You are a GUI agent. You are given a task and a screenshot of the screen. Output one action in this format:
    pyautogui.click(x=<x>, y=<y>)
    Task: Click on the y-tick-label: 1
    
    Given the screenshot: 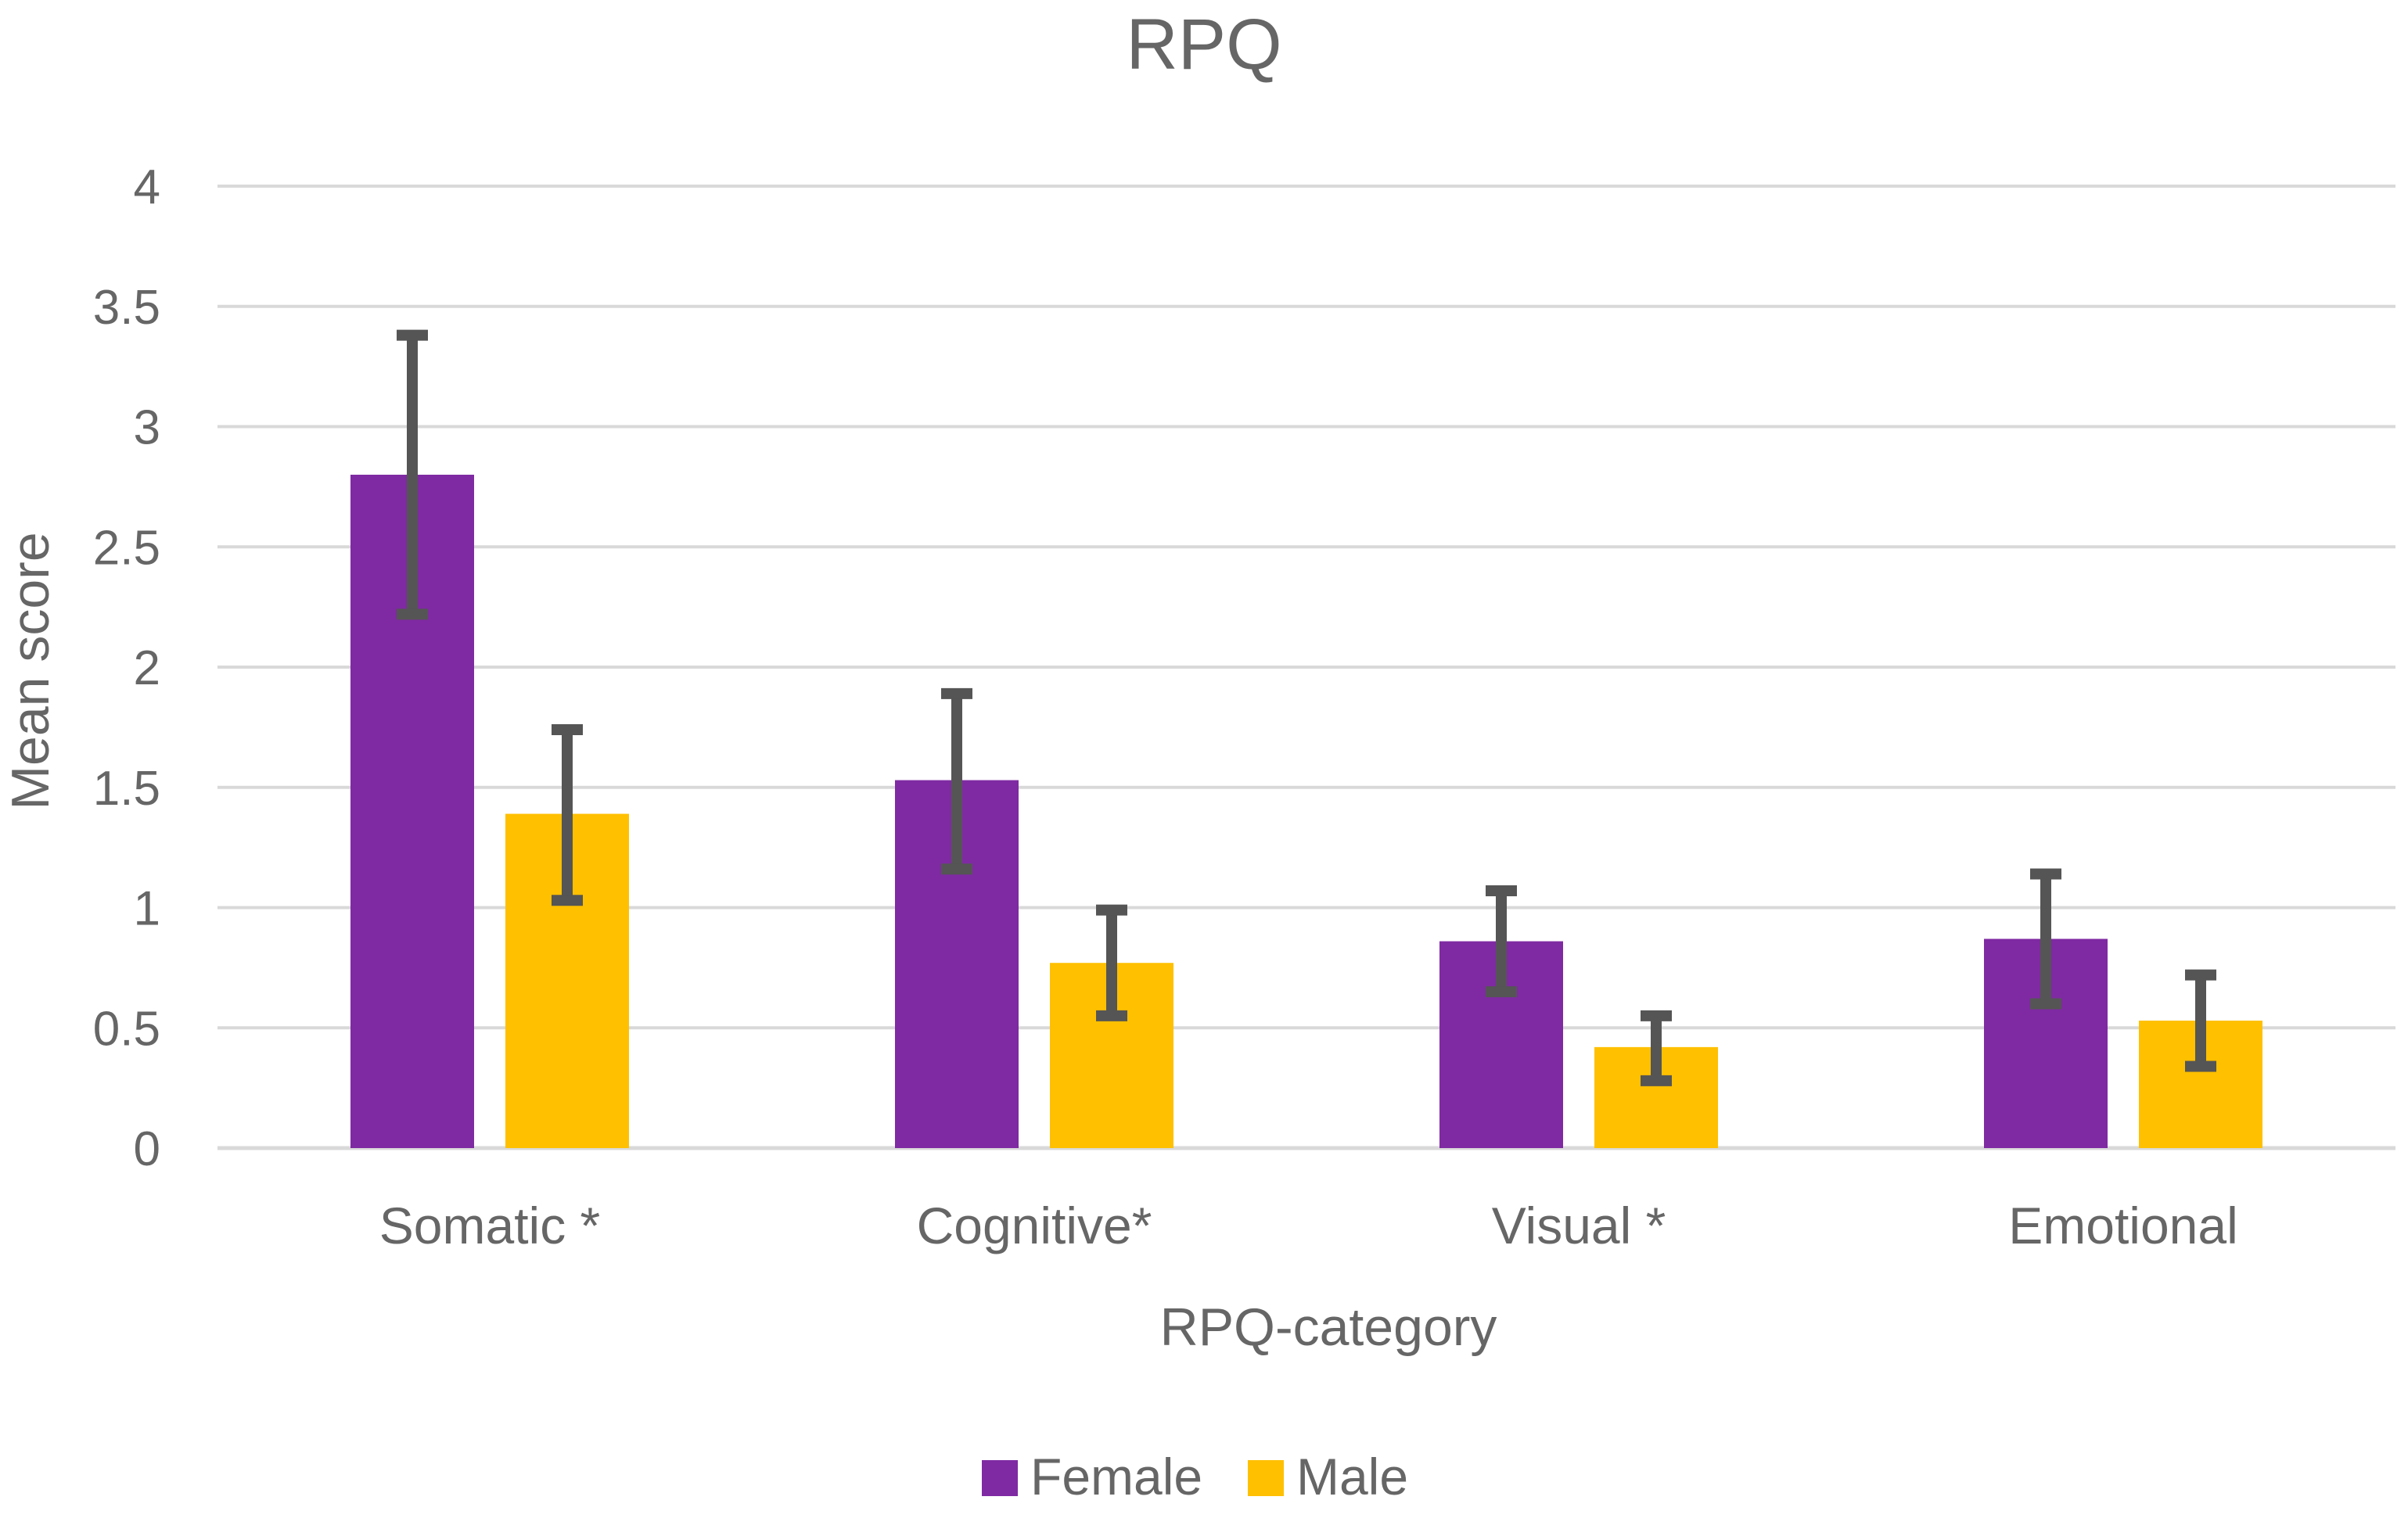 What is the action you would take?
    pyautogui.click(x=147, y=909)
    